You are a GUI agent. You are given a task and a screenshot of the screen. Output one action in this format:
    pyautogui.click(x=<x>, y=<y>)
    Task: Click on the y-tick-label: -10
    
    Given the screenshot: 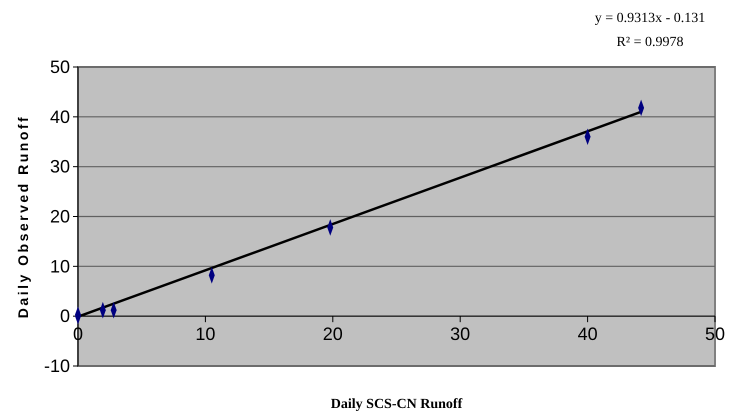 What is the action you would take?
    pyautogui.click(x=57, y=366)
    